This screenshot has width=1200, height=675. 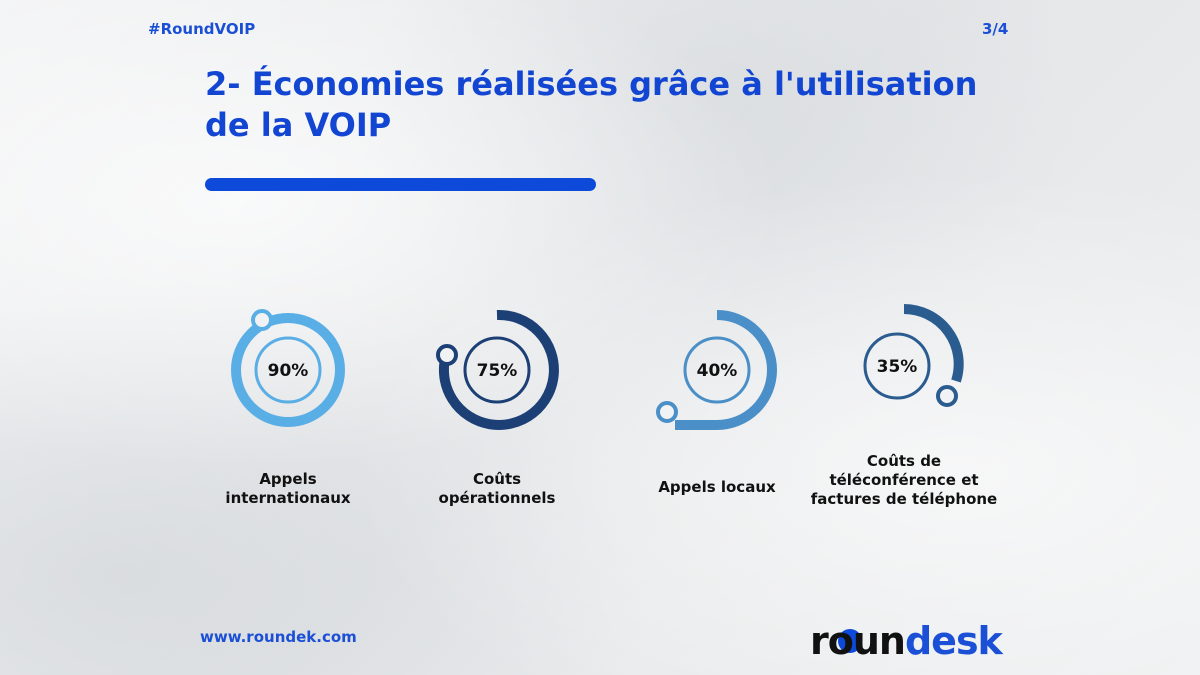 I want to click on gauge-value: 90%, so click(x=288, y=371).